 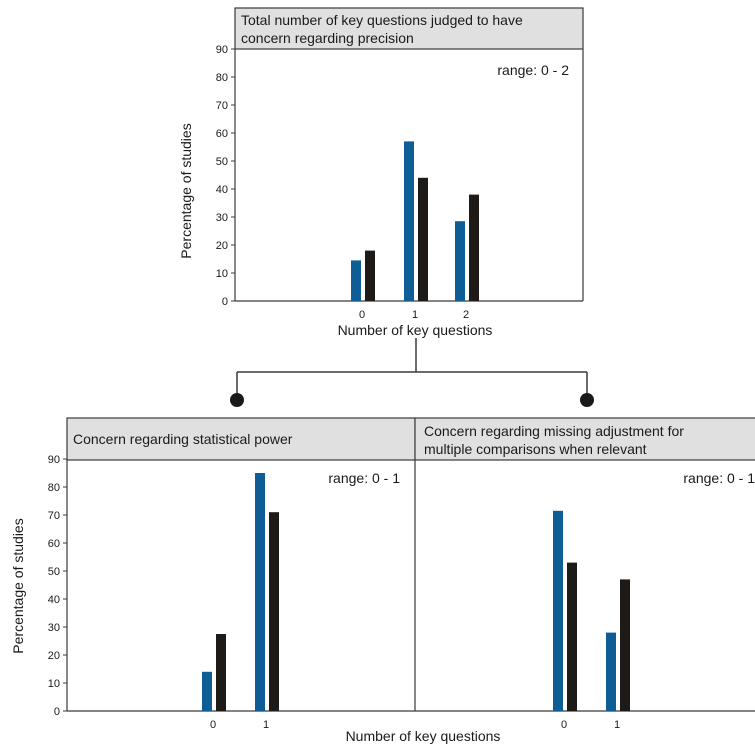 I want to click on chart-top-x-axis-label: Number of key questions, so click(x=415, y=330).